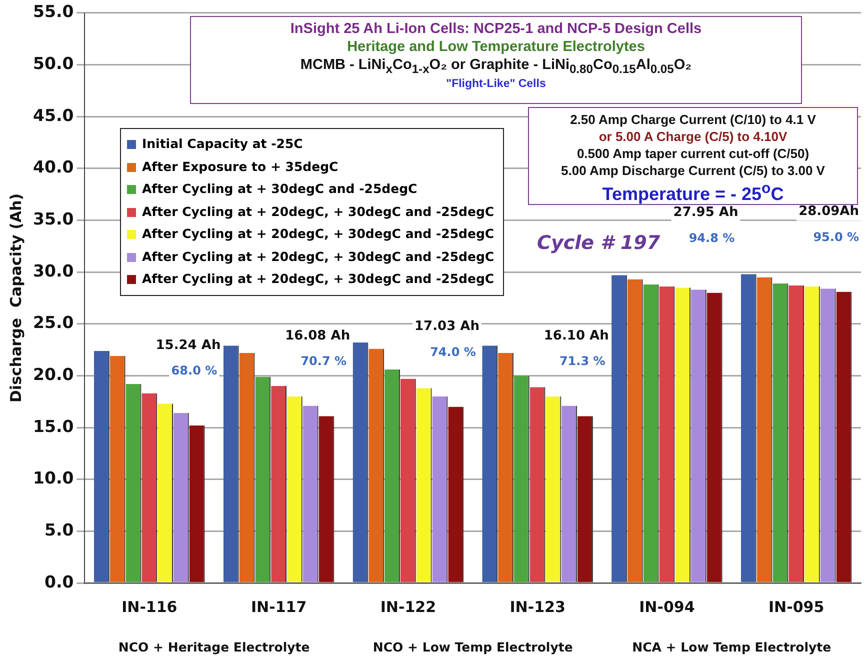 The image size is (865, 661). What do you see at coordinates (408, 607) in the screenshot?
I see `x-tick-label: IN-122` at bounding box center [408, 607].